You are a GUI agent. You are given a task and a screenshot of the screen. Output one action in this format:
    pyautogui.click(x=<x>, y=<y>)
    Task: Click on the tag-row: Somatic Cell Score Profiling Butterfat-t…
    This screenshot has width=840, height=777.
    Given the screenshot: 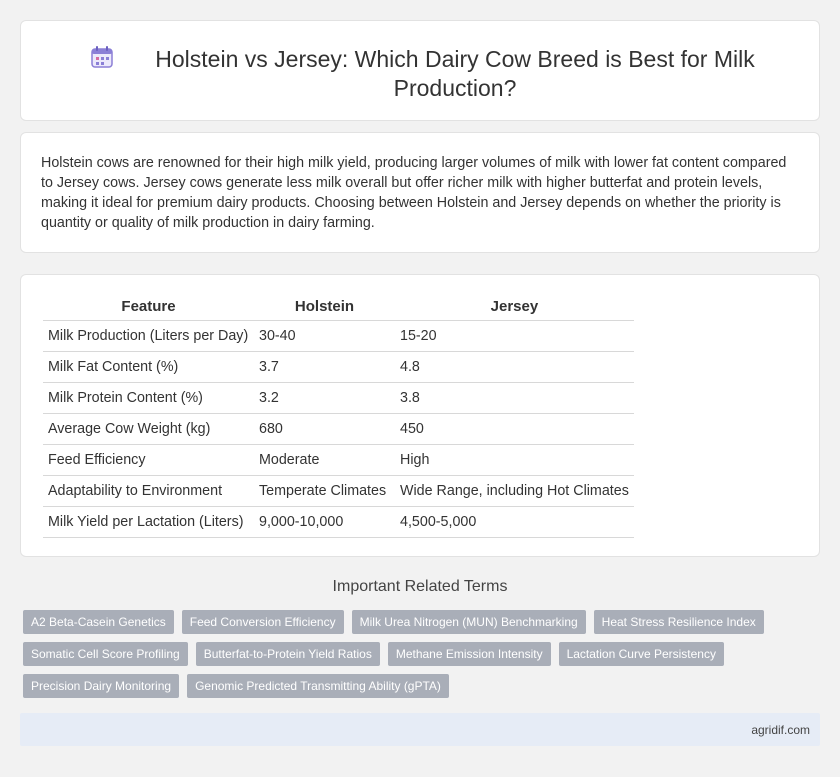 What is the action you would take?
    pyautogui.click(x=413, y=654)
    